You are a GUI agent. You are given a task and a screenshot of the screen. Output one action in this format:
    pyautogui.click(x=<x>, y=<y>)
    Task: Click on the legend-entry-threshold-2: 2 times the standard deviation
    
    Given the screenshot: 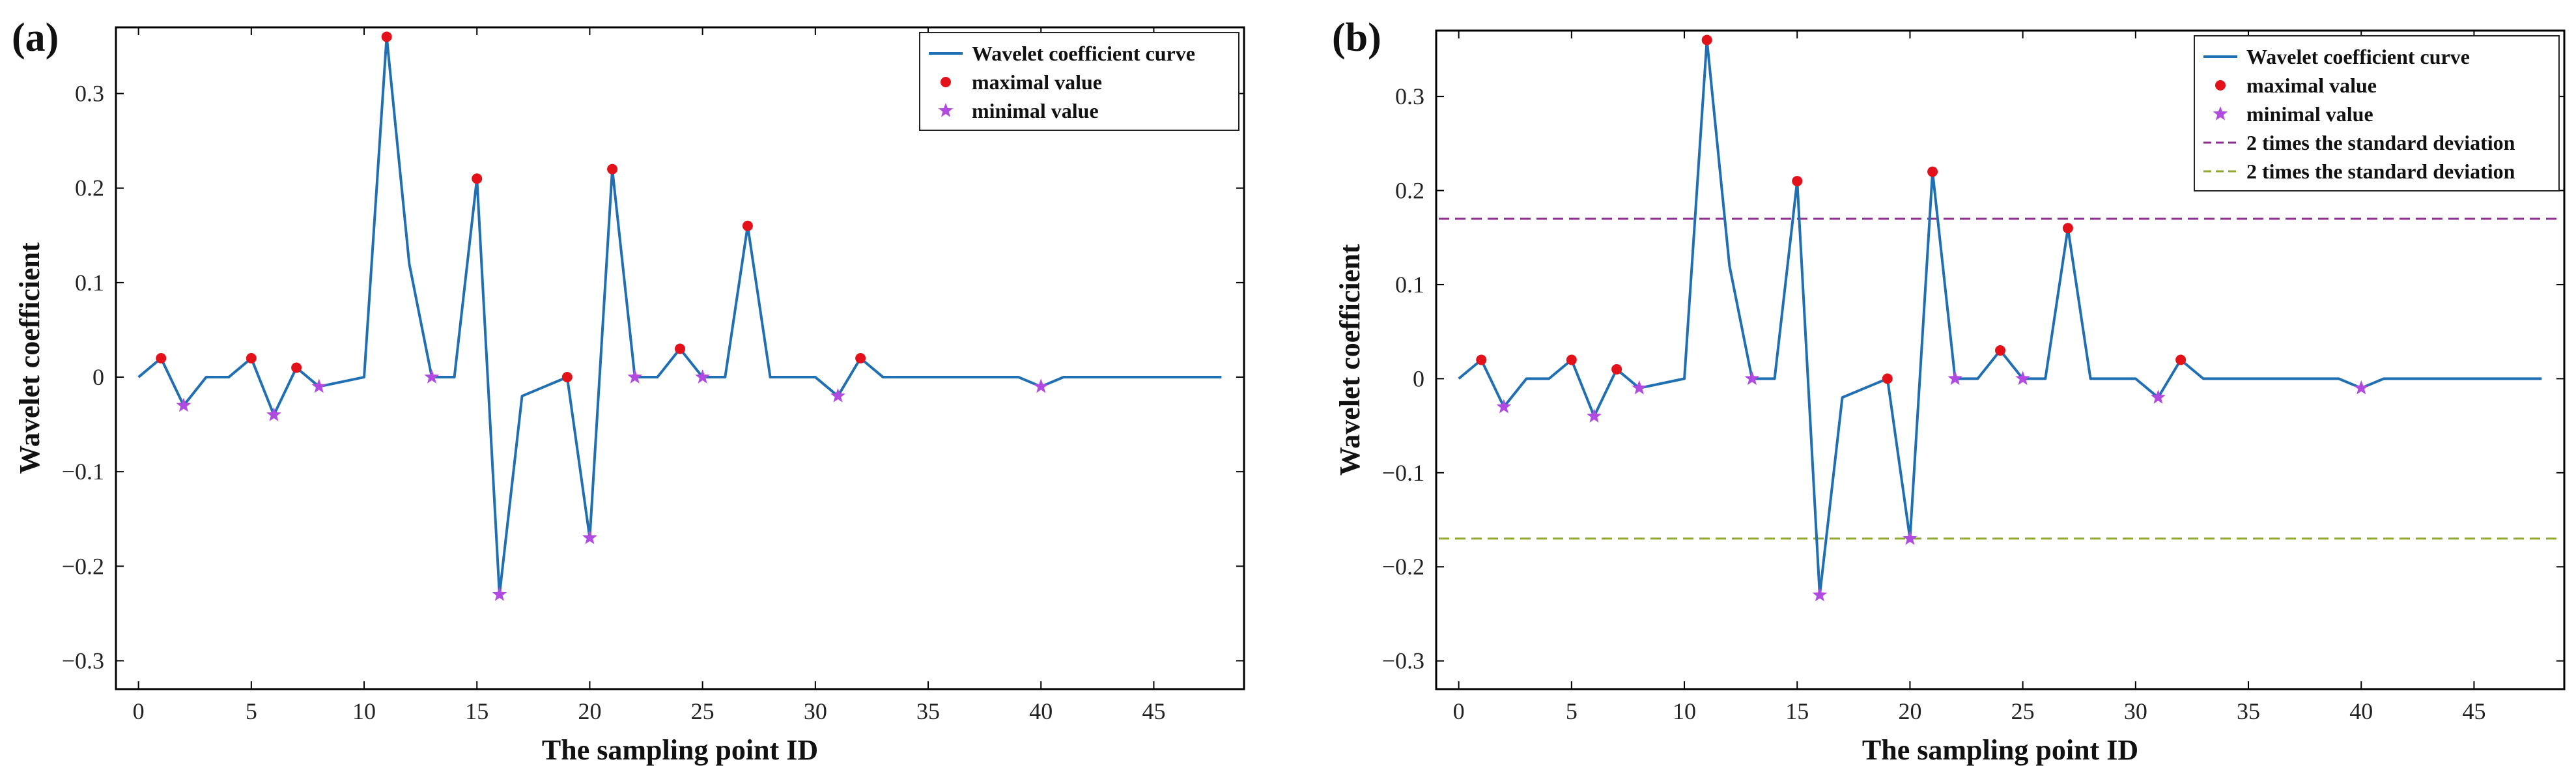 What is the action you would take?
    pyautogui.click(x=2380, y=171)
    